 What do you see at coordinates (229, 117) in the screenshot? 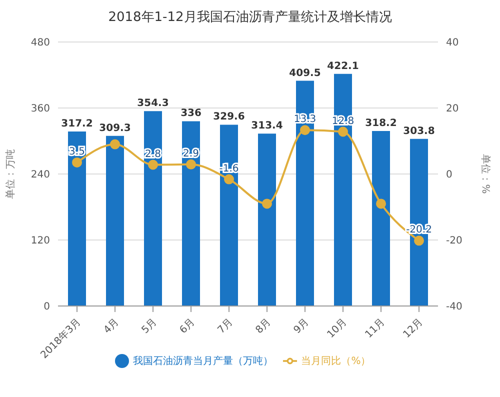
I see `data-label: 329.6` at bounding box center [229, 117].